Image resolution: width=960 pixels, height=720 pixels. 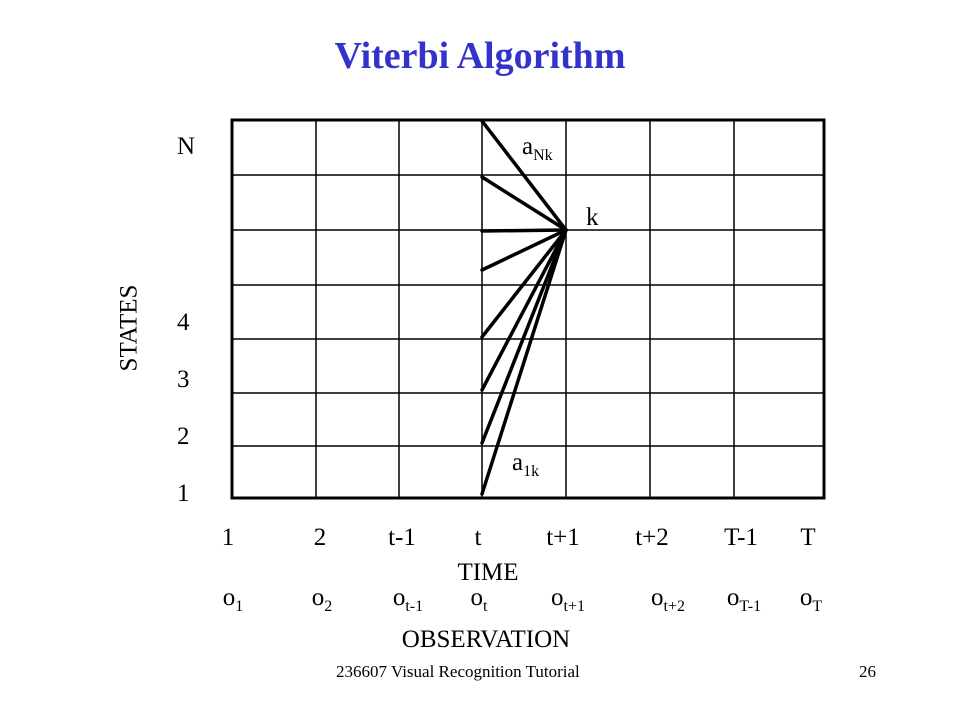 I want to click on observation-sub: t-1, so click(x=414, y=606).